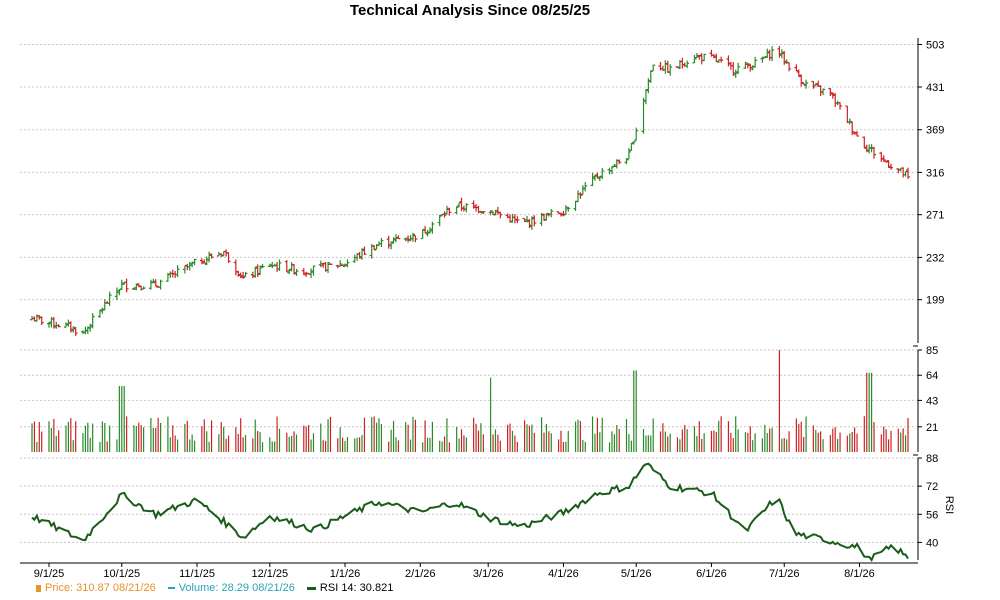  What do you see at coordinates (932, 515) in the screenshot?
I see `rsi-tick-label: 56` at bounding box center [932, 515].